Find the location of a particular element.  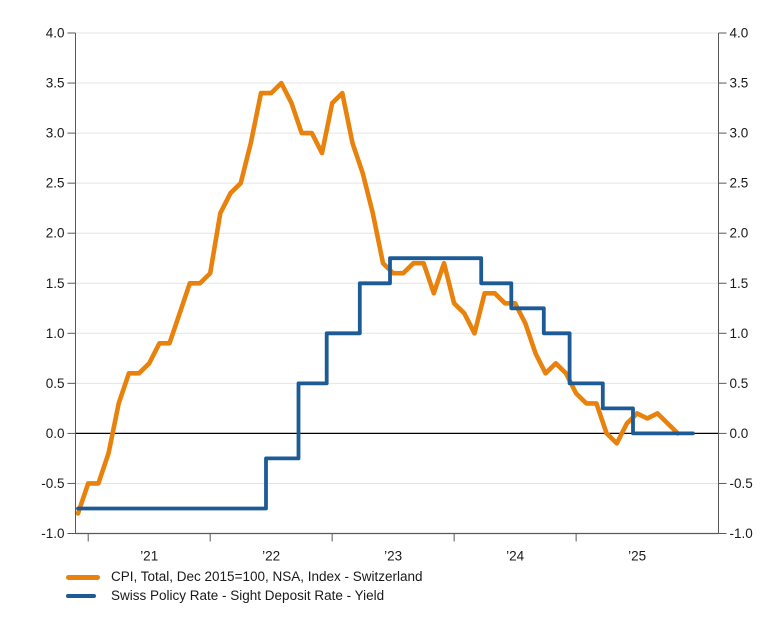

y-tick-label-left: 3.0 is located at coordinates (55, 133).